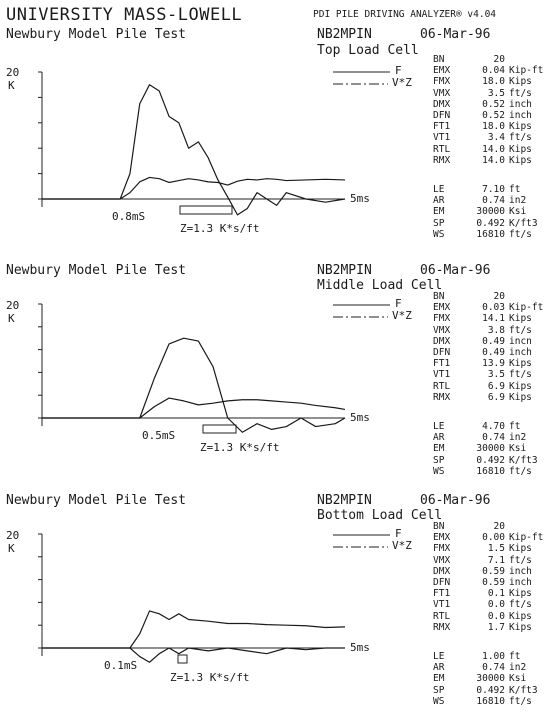 The width and height of the screenshot is (550, 723). Describe the element at coordinates (482, 138) in the screenshot. I see `param-row: VT1 3.4 ft/s` at that location.